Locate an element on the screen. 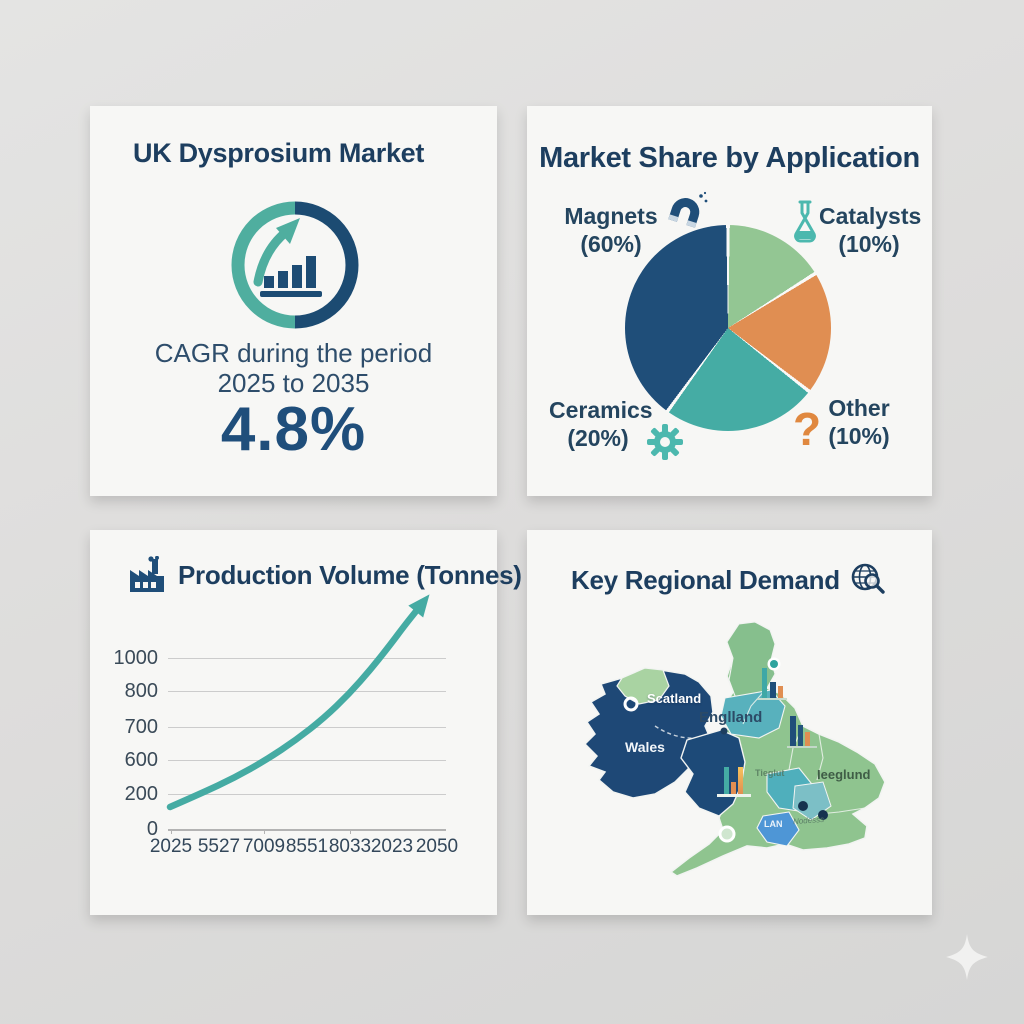  pie-label-magnets: Magnets (60%) is located at coordinates (611, 230).